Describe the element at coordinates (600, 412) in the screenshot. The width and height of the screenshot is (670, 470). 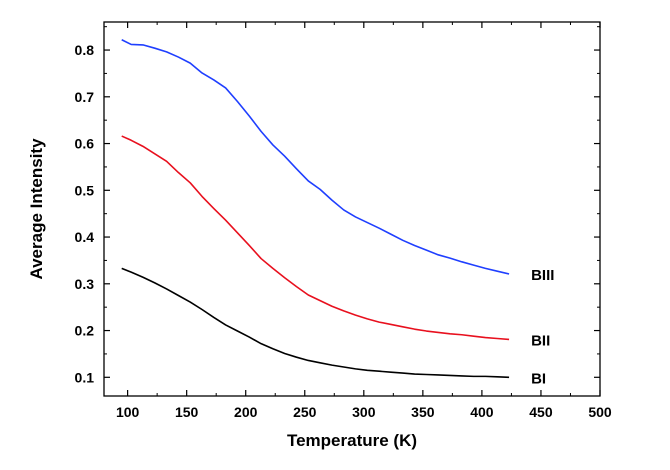
I see `x-tick-label: 500` at that location.